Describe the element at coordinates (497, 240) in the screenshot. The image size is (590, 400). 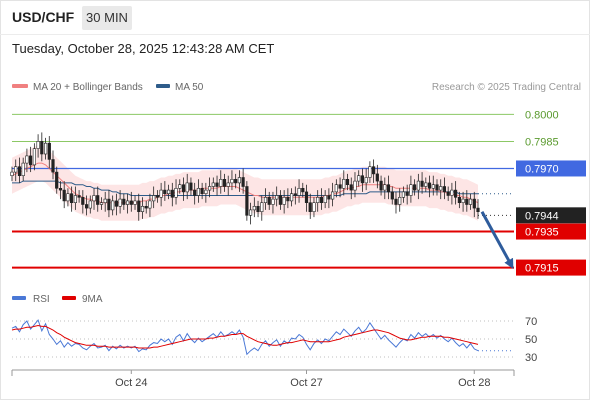
I see `projection-arrow` at that location.